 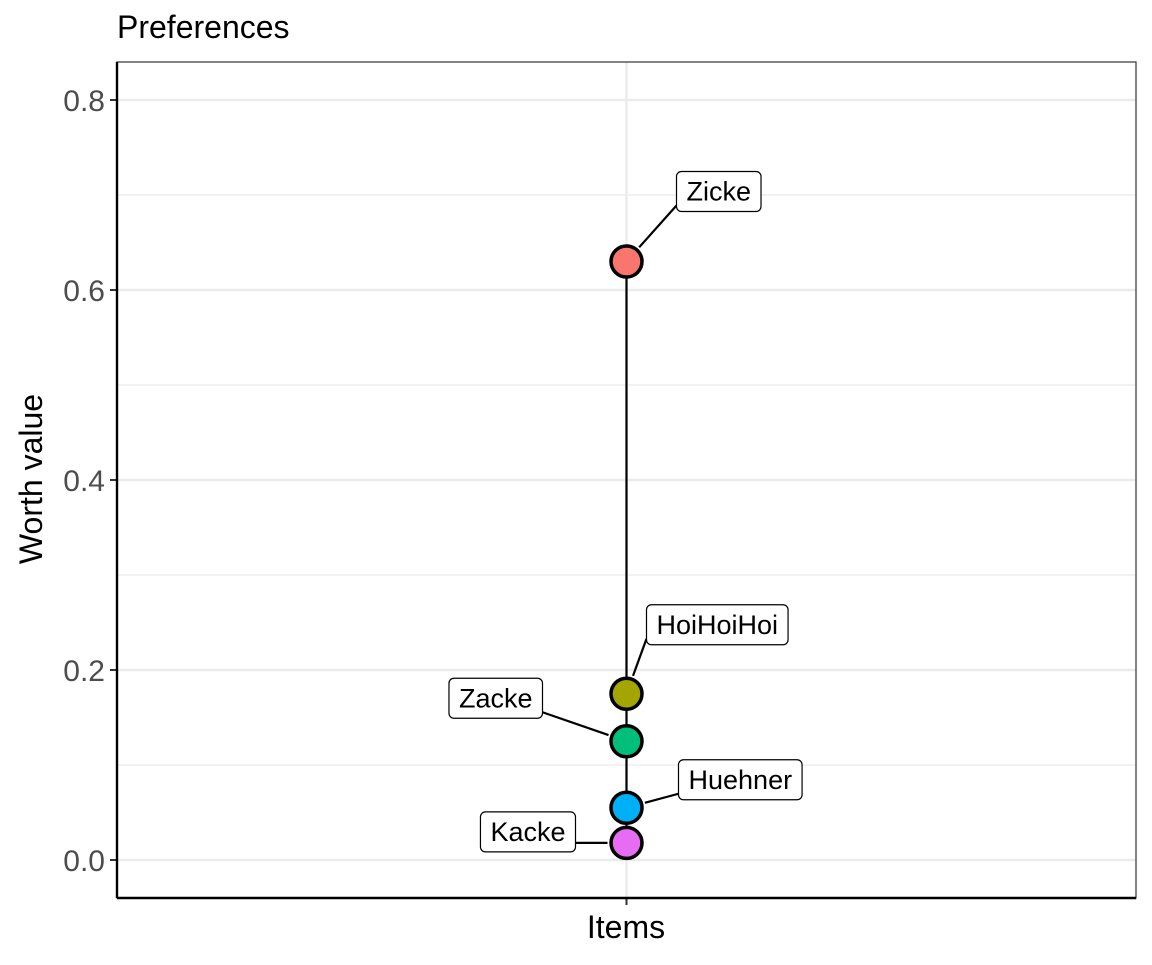 What do you see at coordinates (626, 261) in the screenshot?
I see `data-point-zicke` at bounding box center [626, 261].